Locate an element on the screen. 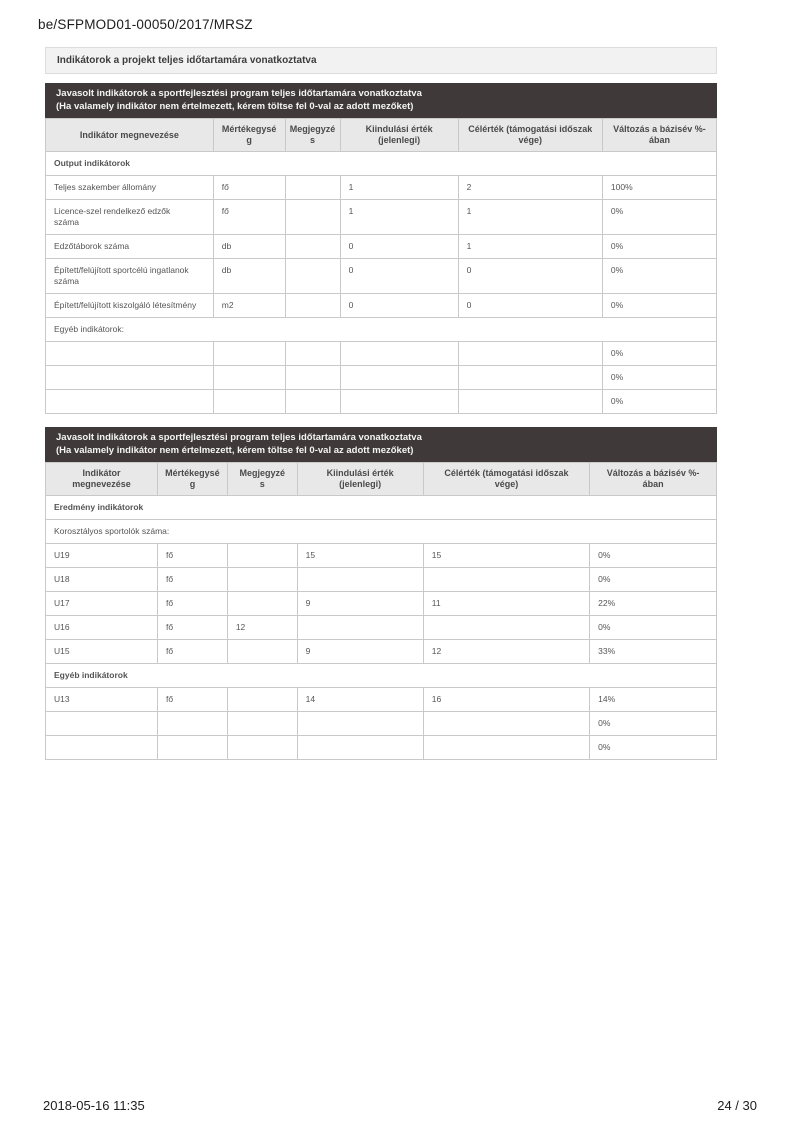  column-header: Mértékegysé g is located at coordinates (249, 135).